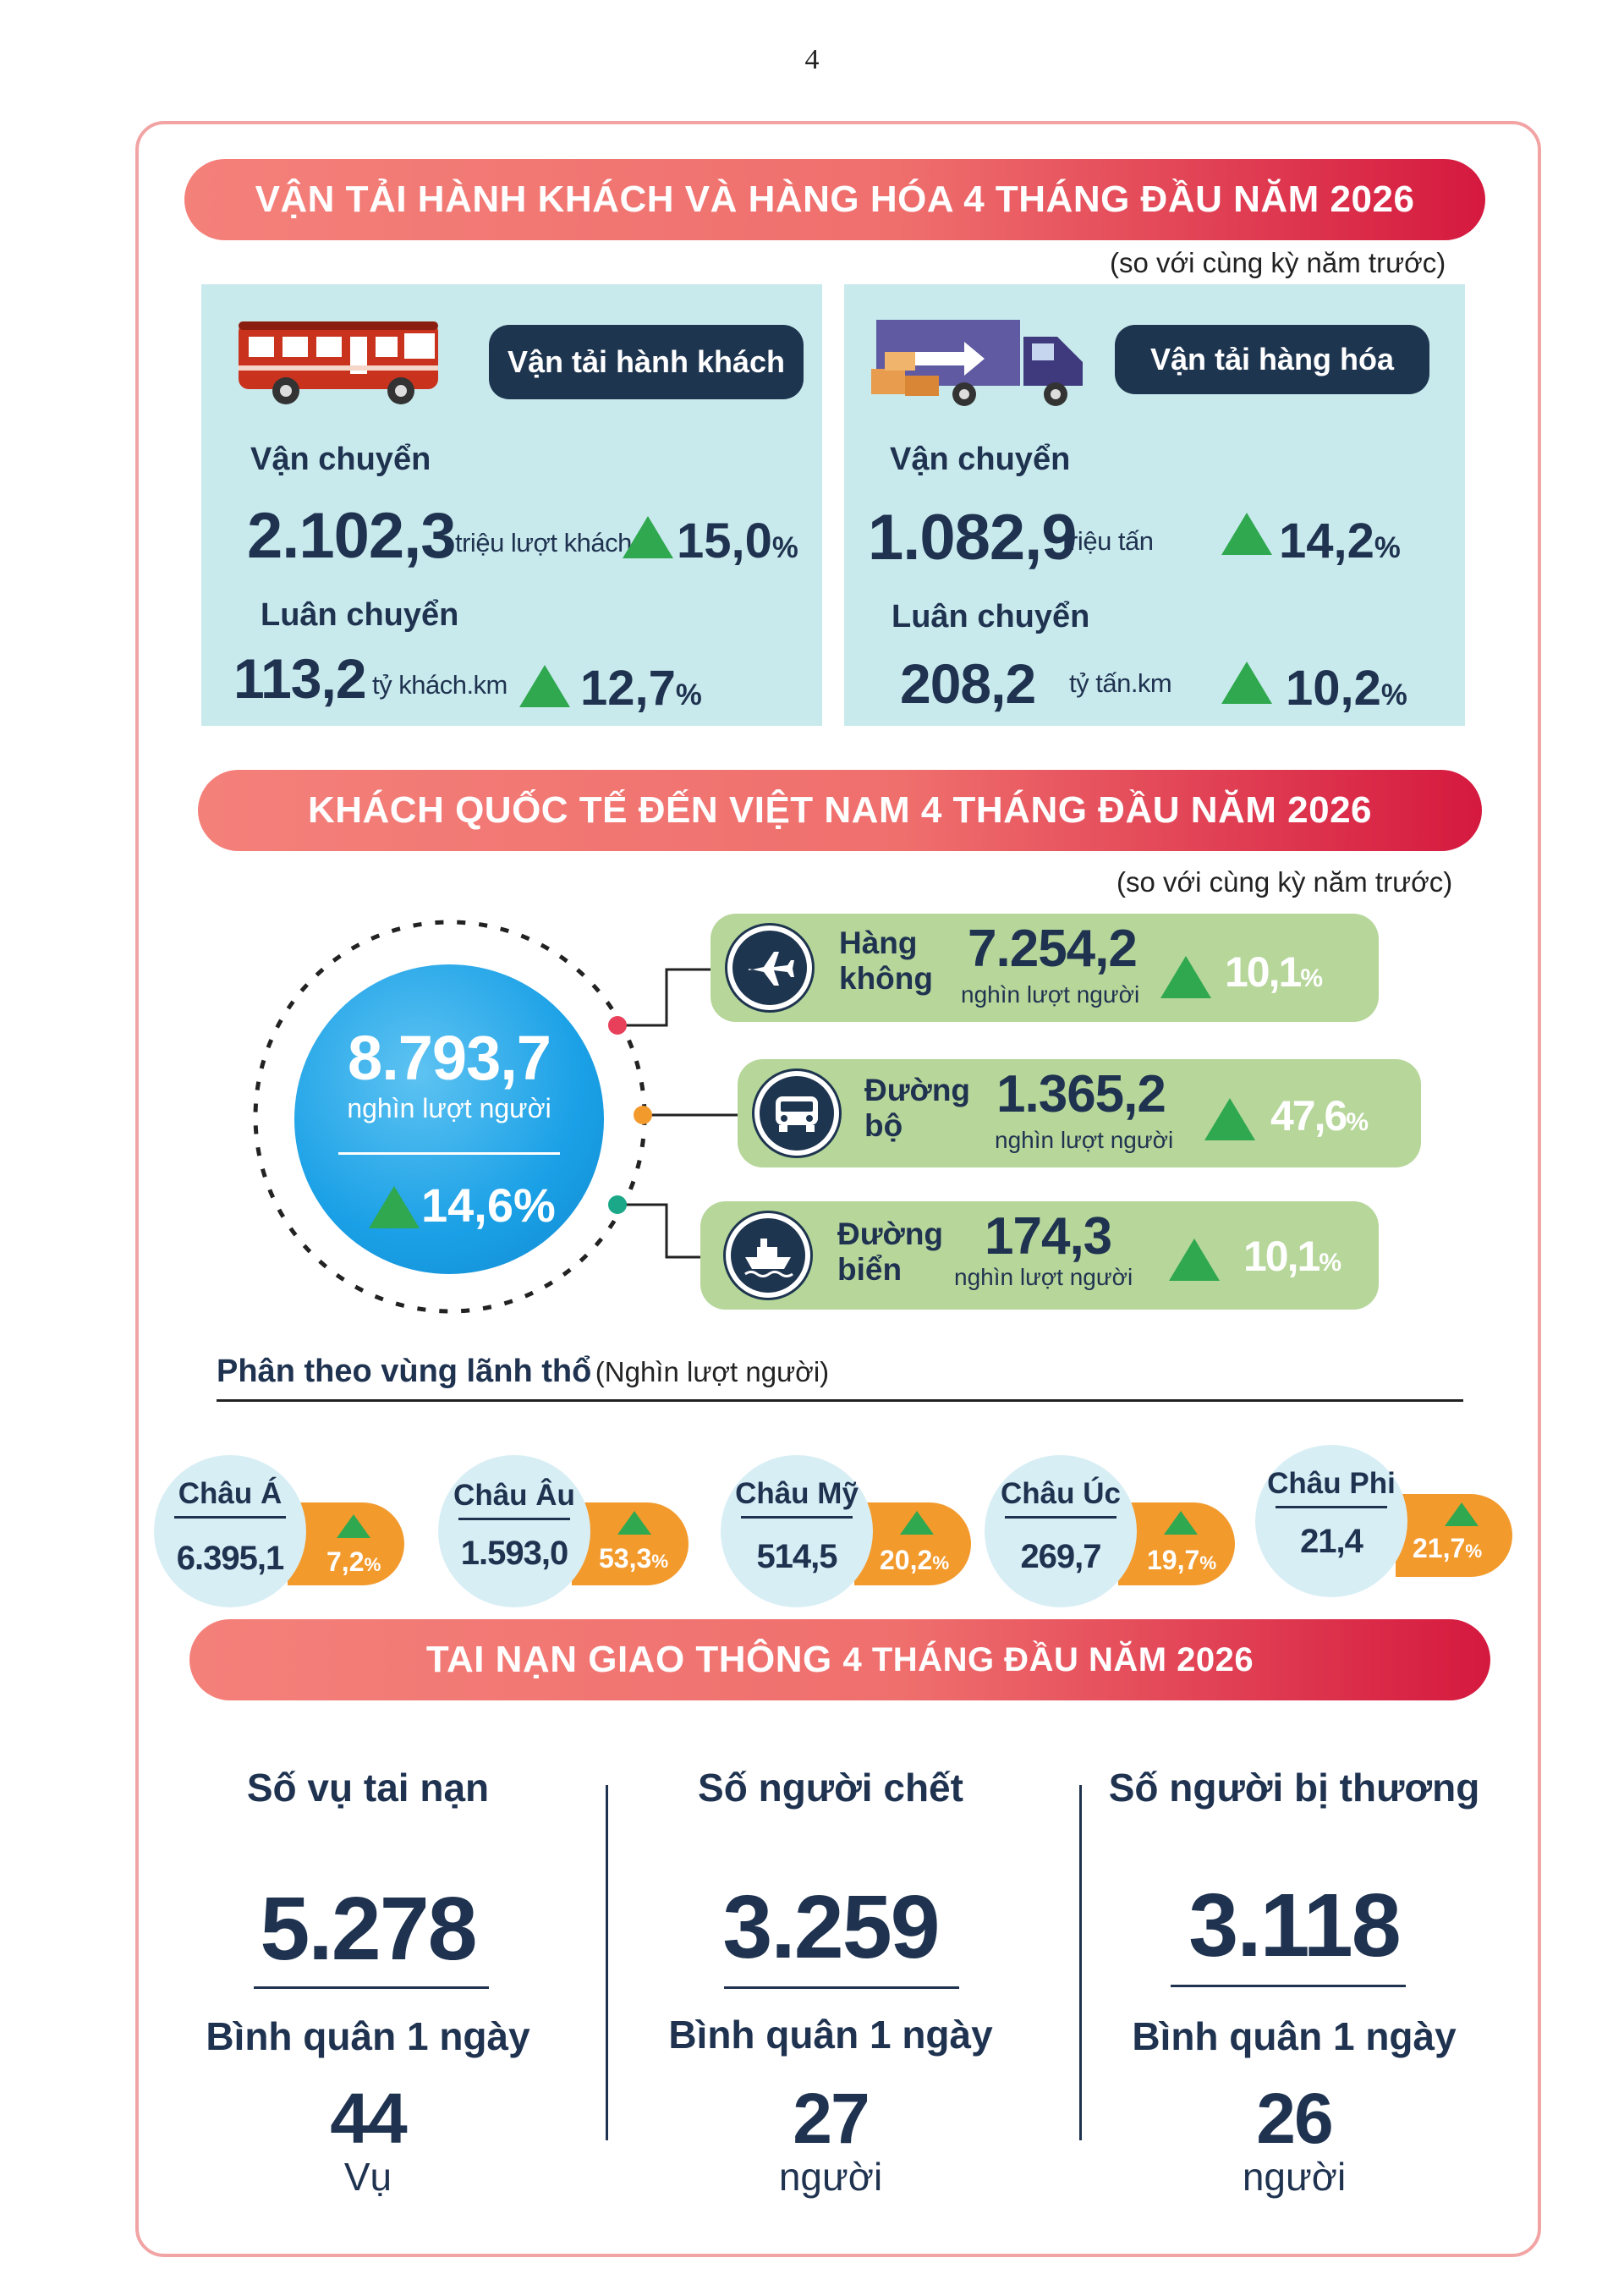 The height and width of the screenshot is (2296, 1624). I want to click on region-africa-circle, so click(1331, 1521).